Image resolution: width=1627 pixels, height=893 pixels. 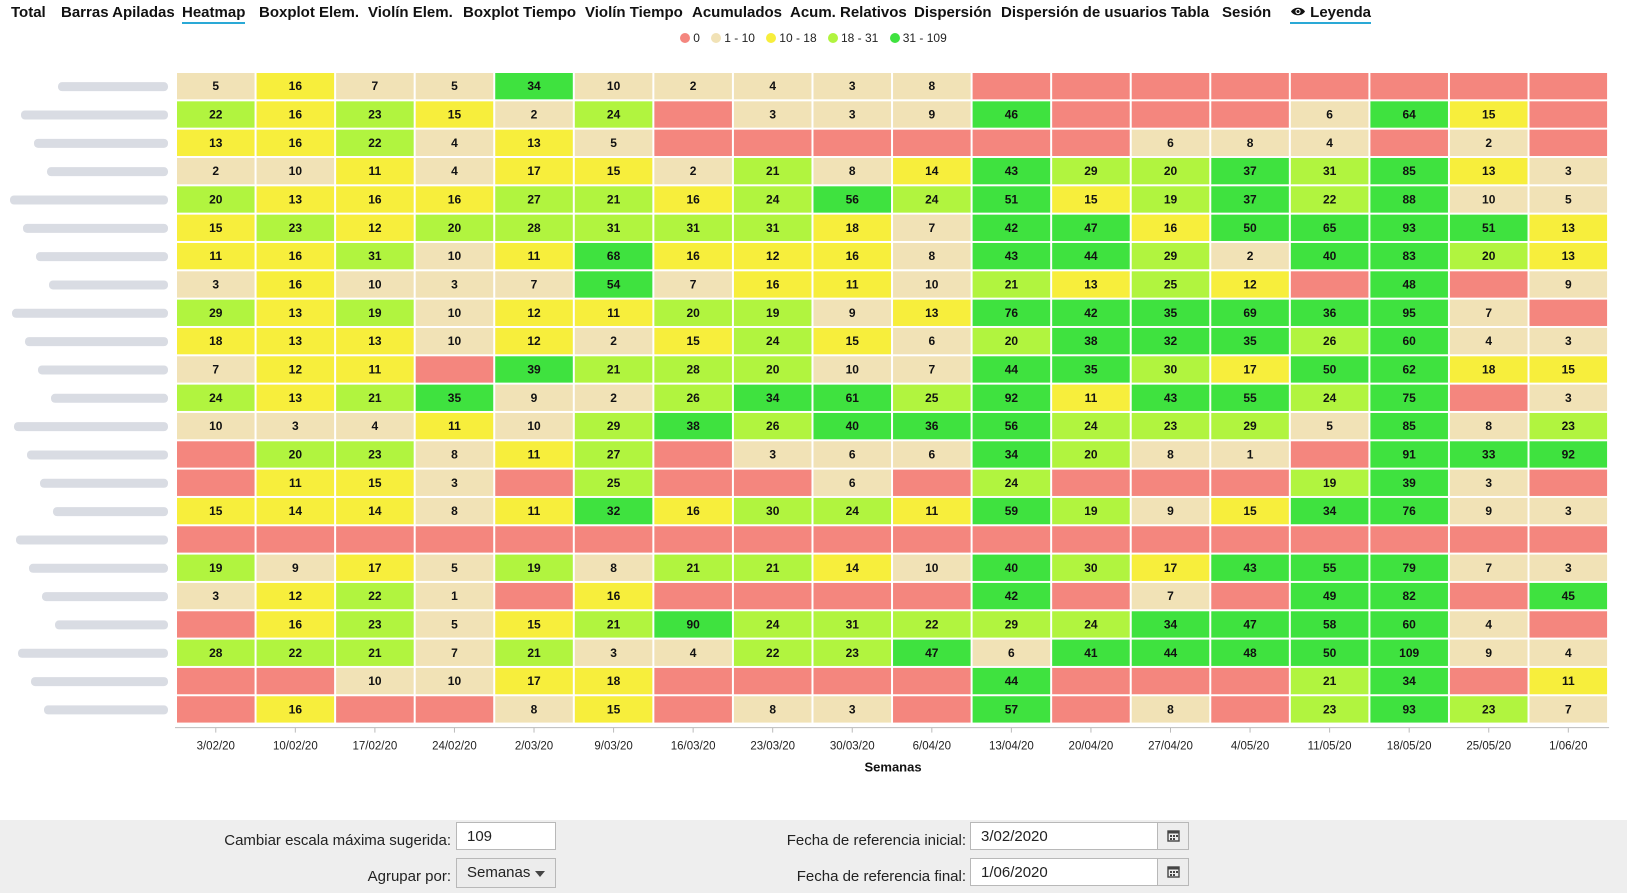 What do you see at coordinates (506, 873) in the screenshot?
I see `group-select: Semanas` at bounding box center [506, 873].